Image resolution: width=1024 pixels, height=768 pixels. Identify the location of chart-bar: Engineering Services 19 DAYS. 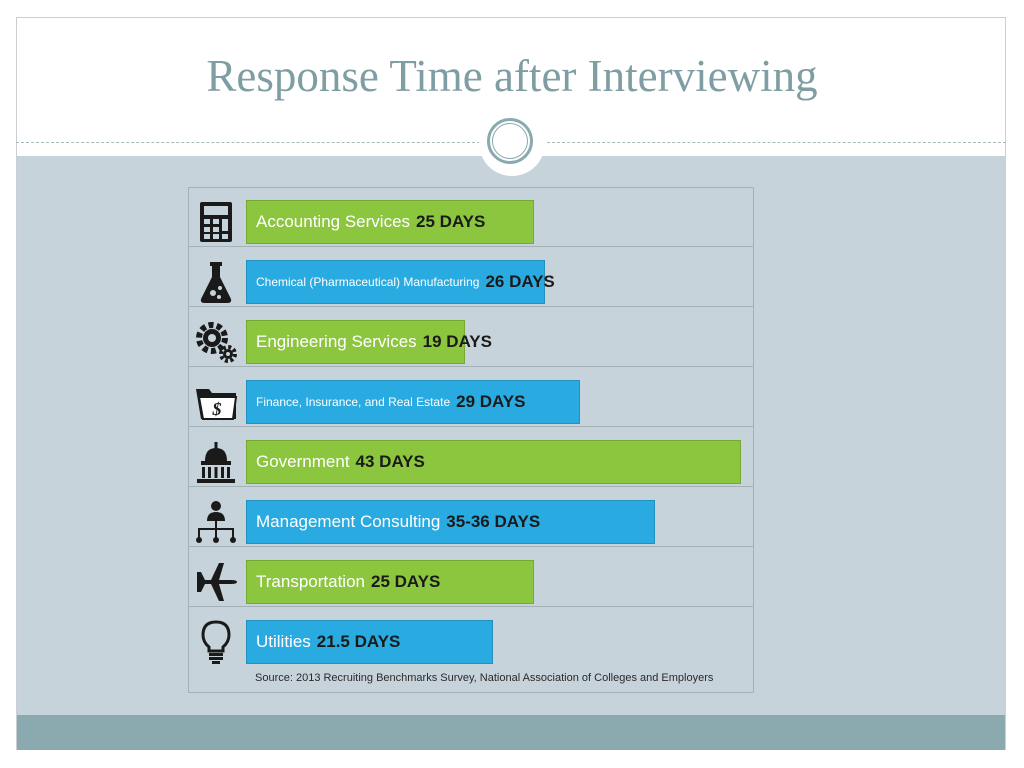
(369, 342).